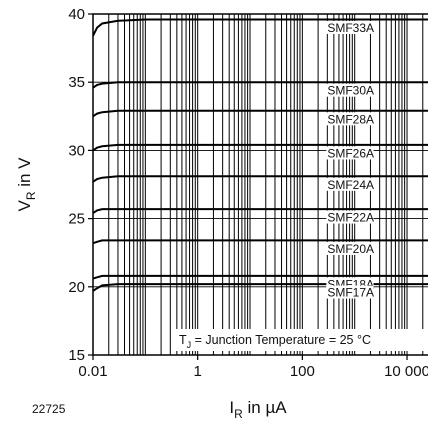 Image resolution: width=428 pixels, height=423 pixels. What do you see at coordinates (406, 371) in the screenshot?
I see `x-tick-label: 10 000` at bounding box center [406, 371].